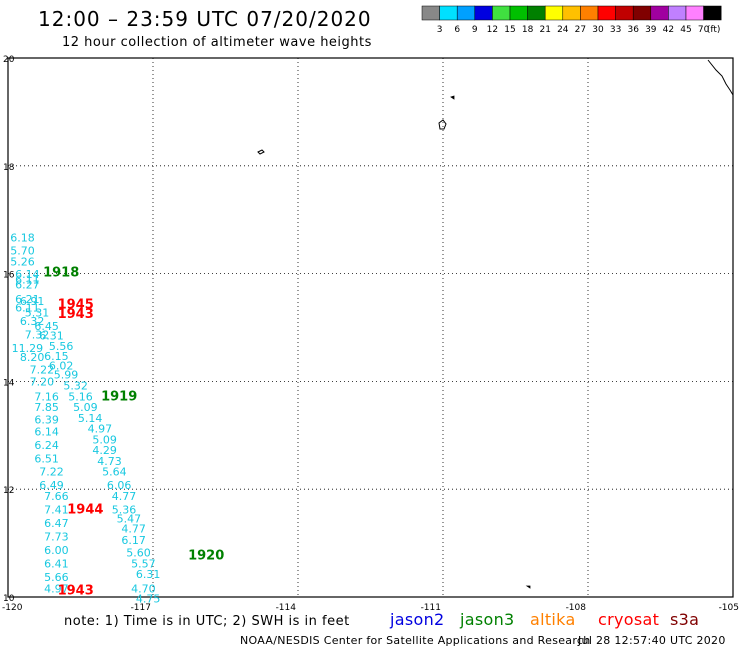  What do you see at coordinates (9, 383) in the screenshot?
I see `y-tick-label: 14` at bounding box center [9, 383].